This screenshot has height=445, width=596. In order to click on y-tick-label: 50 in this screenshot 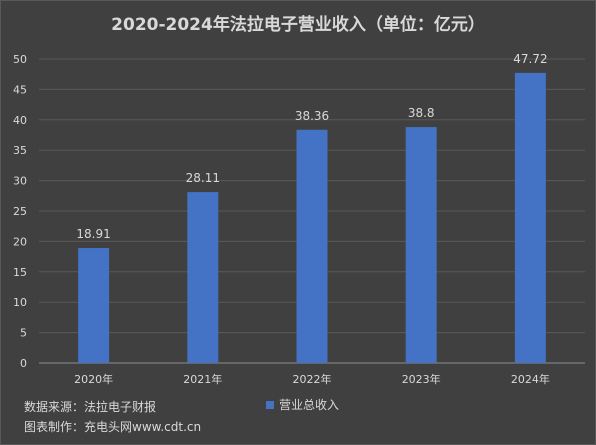, I will do `click(20, 59)`.